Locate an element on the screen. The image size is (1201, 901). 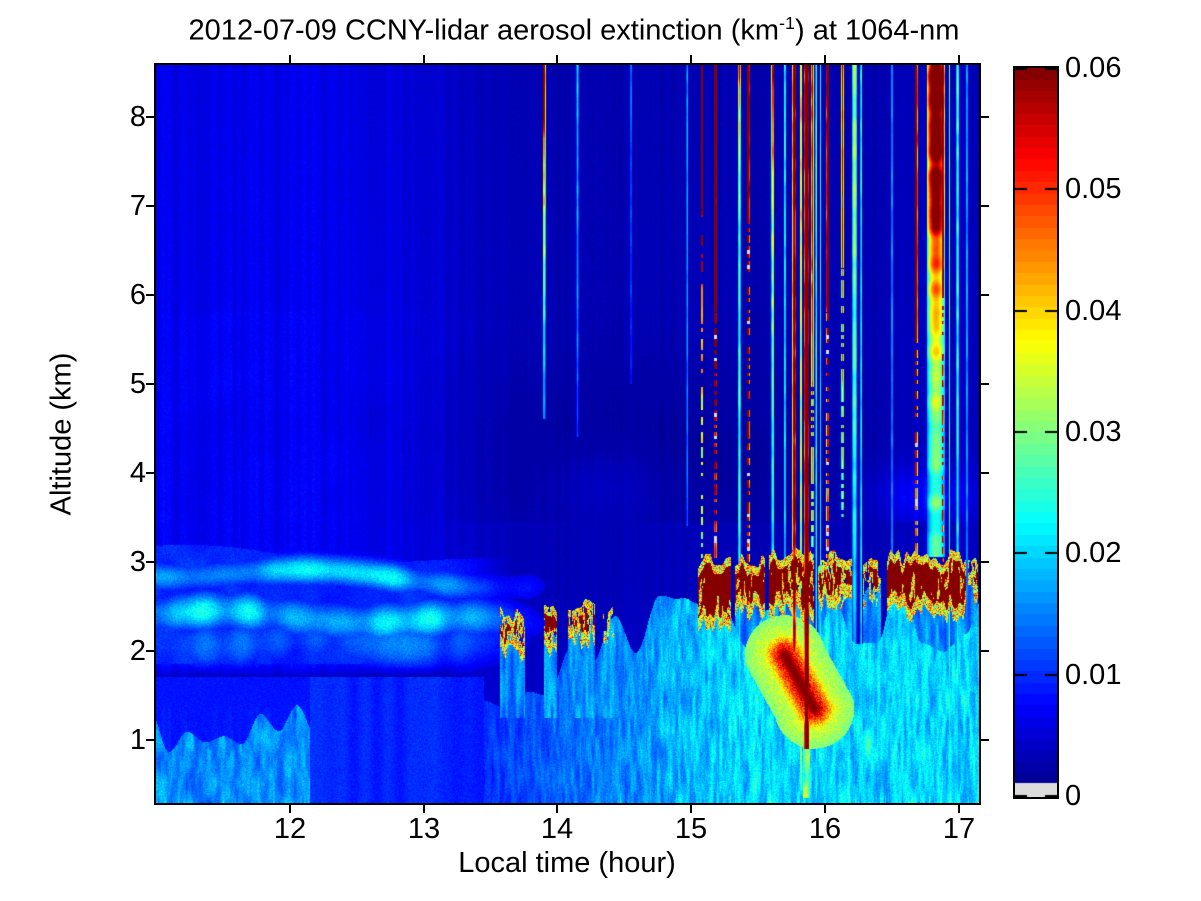
colorbar-frame is located at coordinates (1036, 432).